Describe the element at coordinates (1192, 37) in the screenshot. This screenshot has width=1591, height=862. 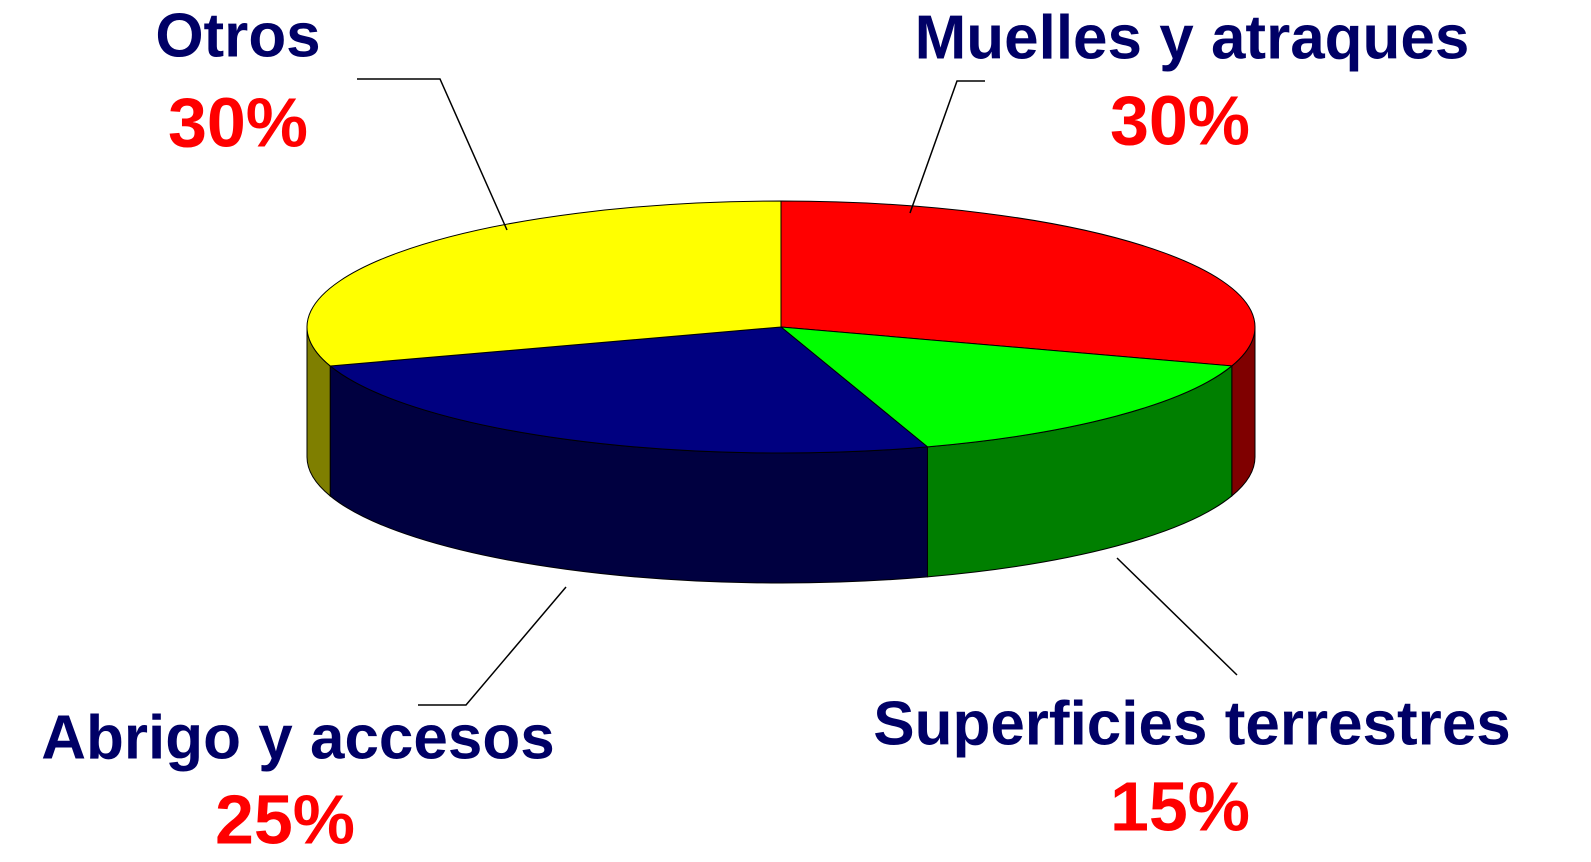
I see `slice-label: Muelles y atraques` at that location.